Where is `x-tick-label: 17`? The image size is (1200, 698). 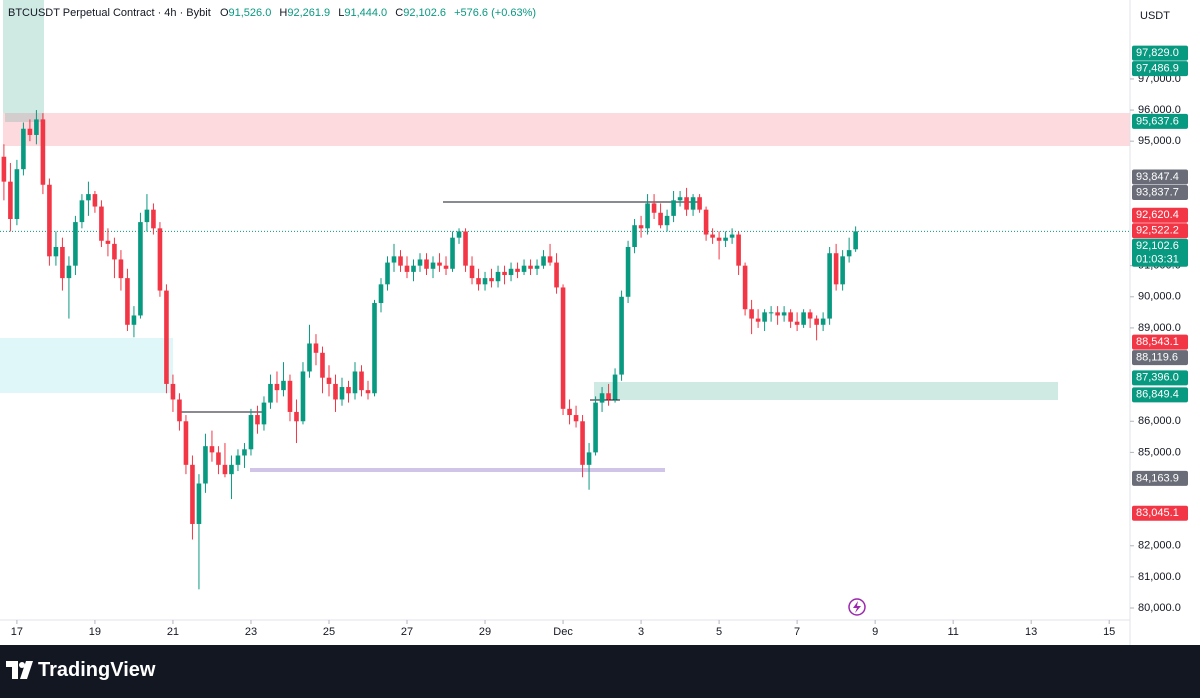
x-tick-label: 17 is located at coordinates (17, 632).